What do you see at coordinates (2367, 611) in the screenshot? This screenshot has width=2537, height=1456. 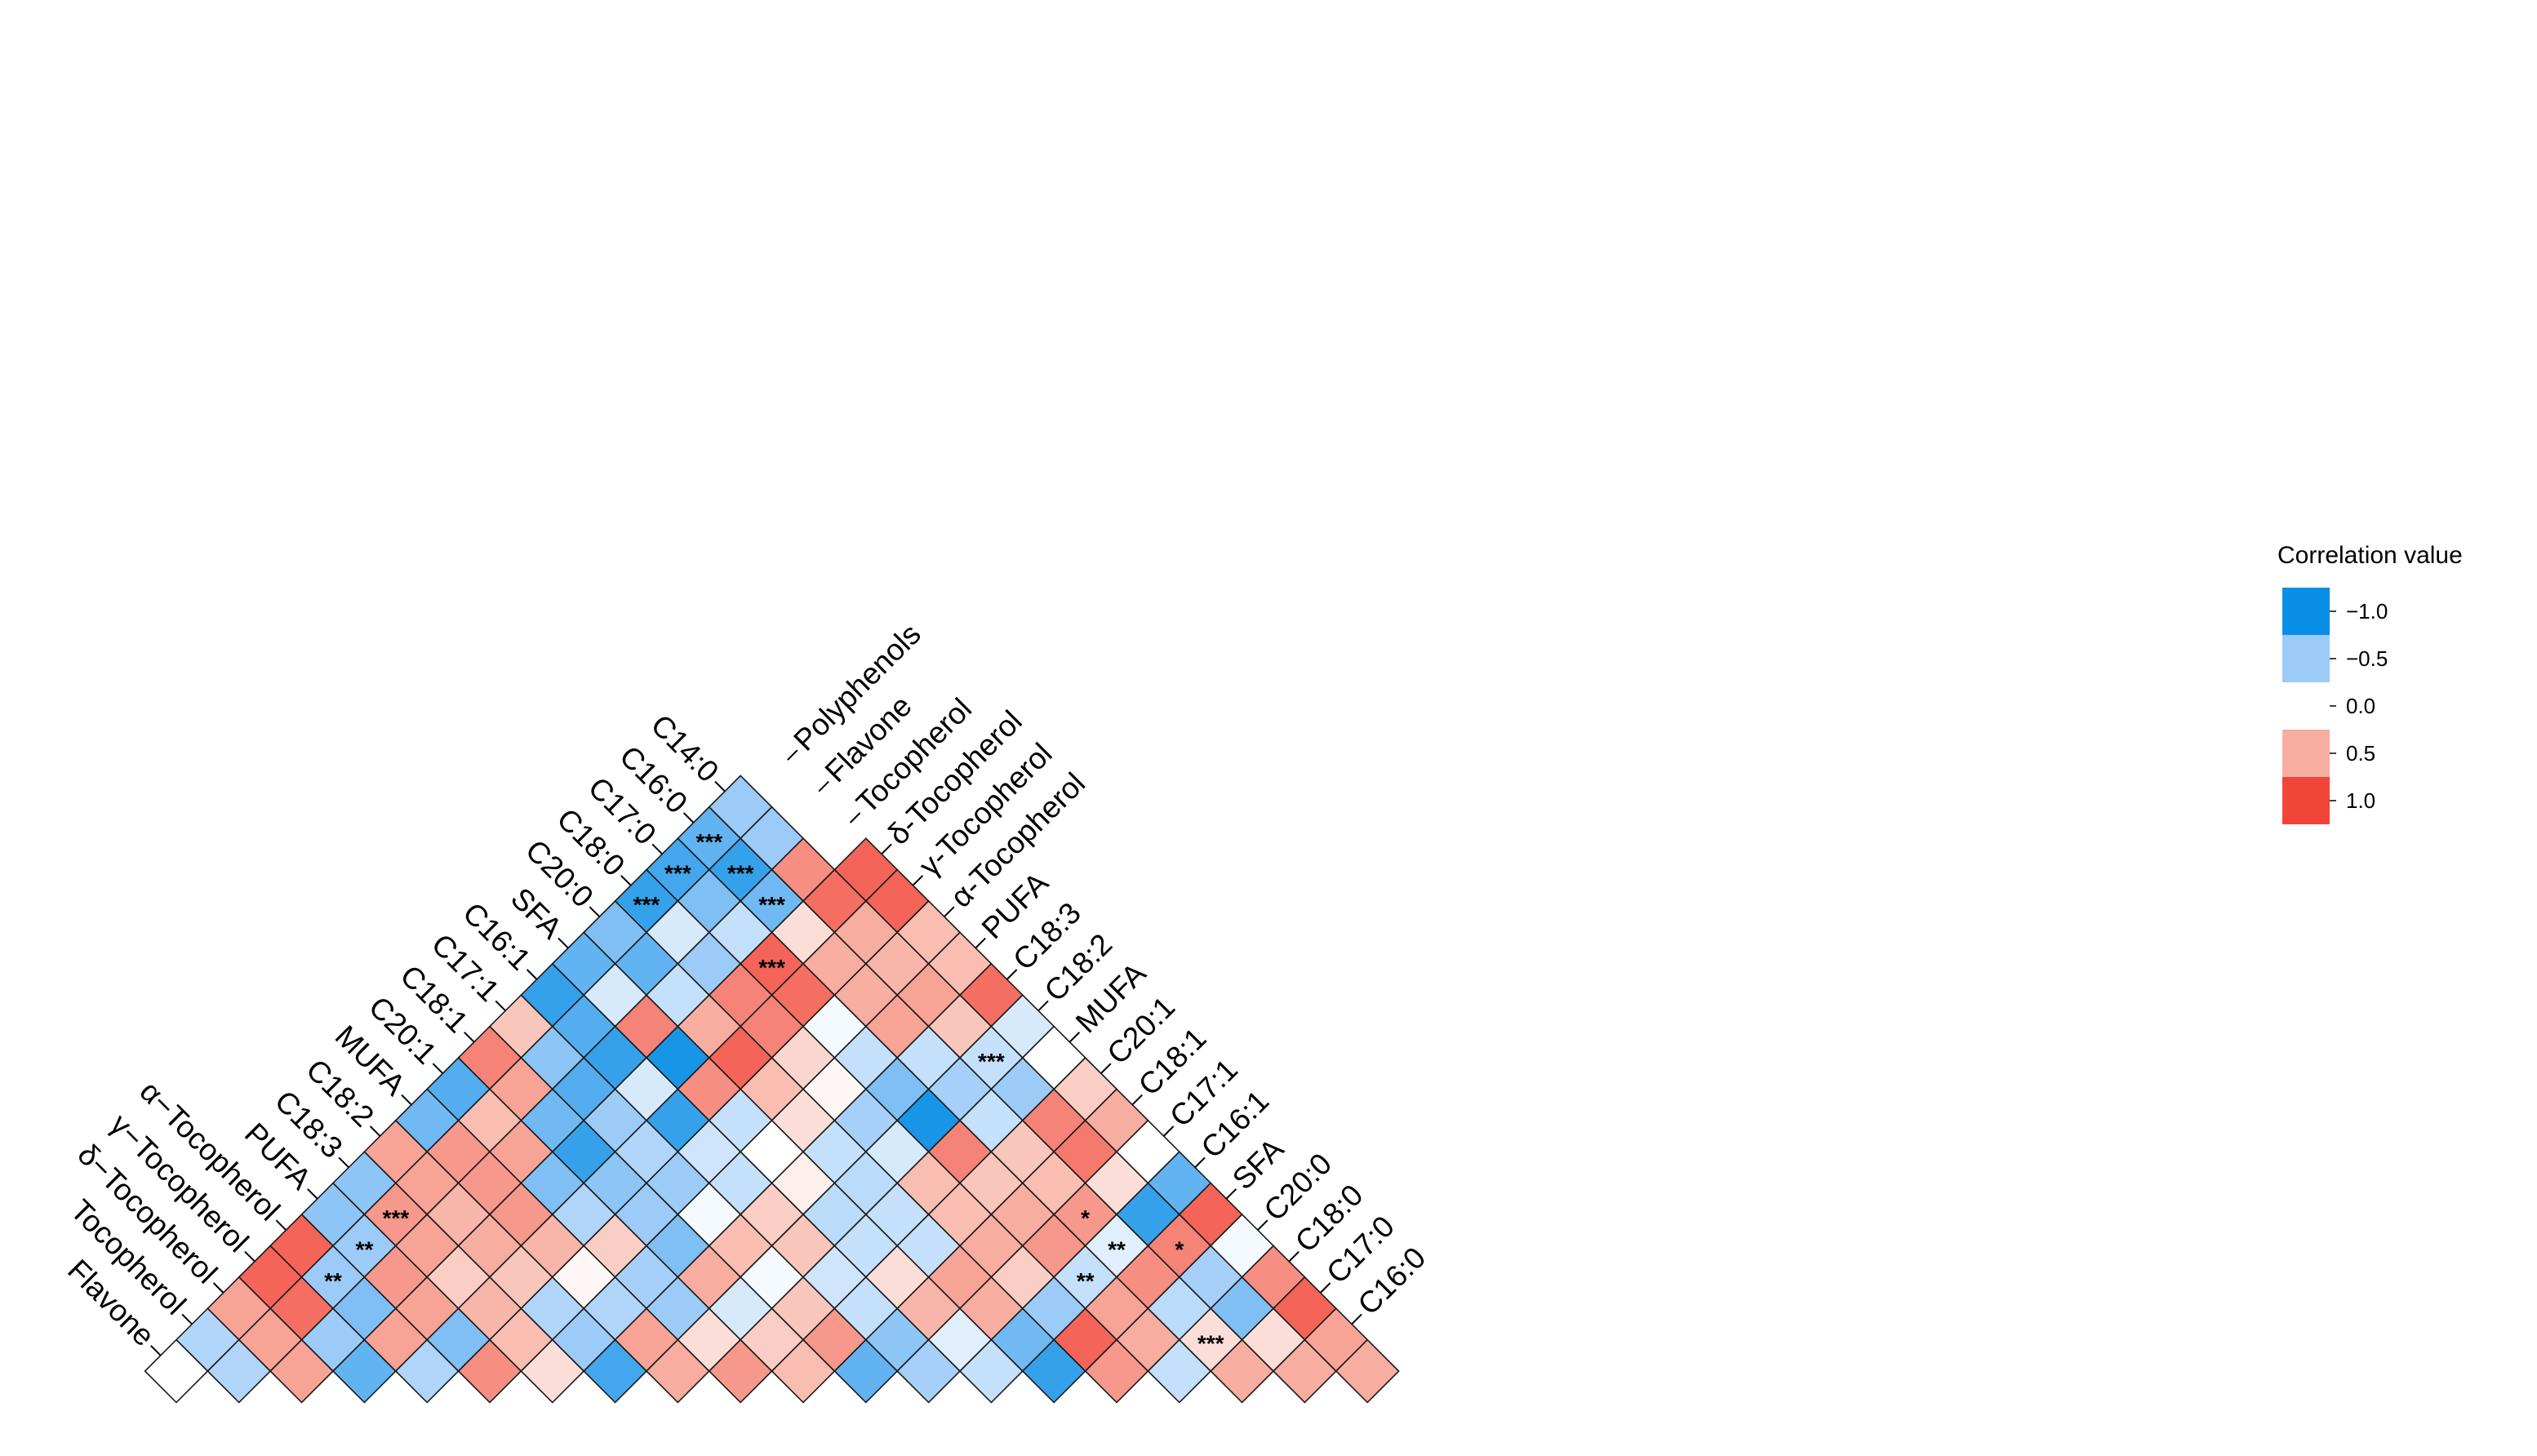 I see `legend-tick-label: −1.0` at bounding box center [2367, 611].